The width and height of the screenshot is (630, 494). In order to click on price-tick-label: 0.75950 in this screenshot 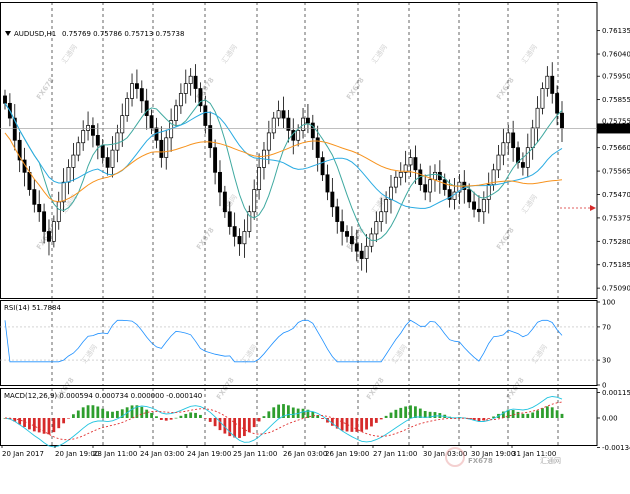, I will do `click(616, 77)`.